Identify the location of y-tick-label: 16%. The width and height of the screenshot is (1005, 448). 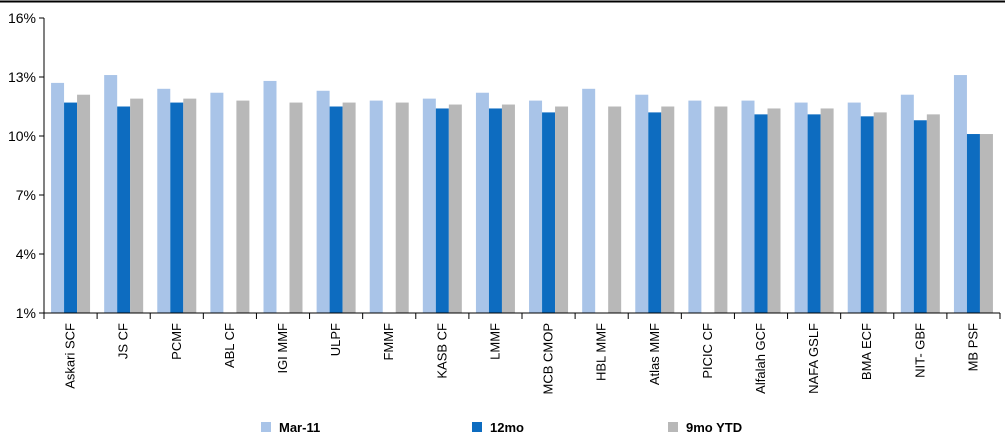
(22, 18).